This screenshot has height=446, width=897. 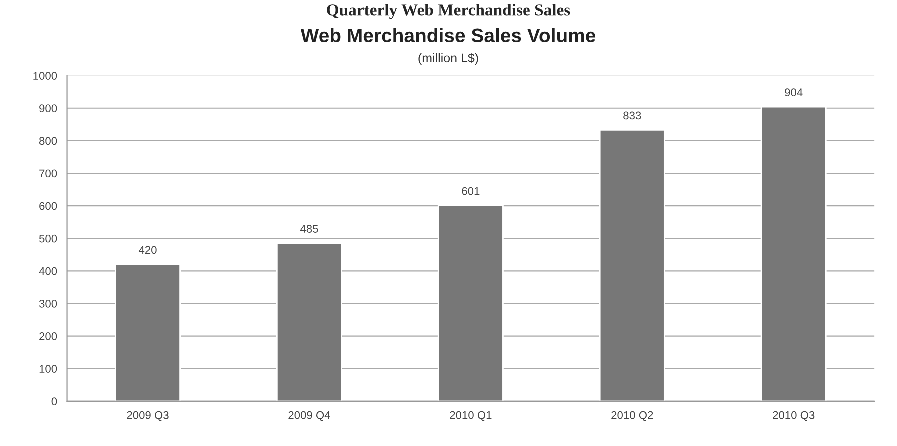 I want to click on y-tick-label: 700, so click(x=49, y=174).